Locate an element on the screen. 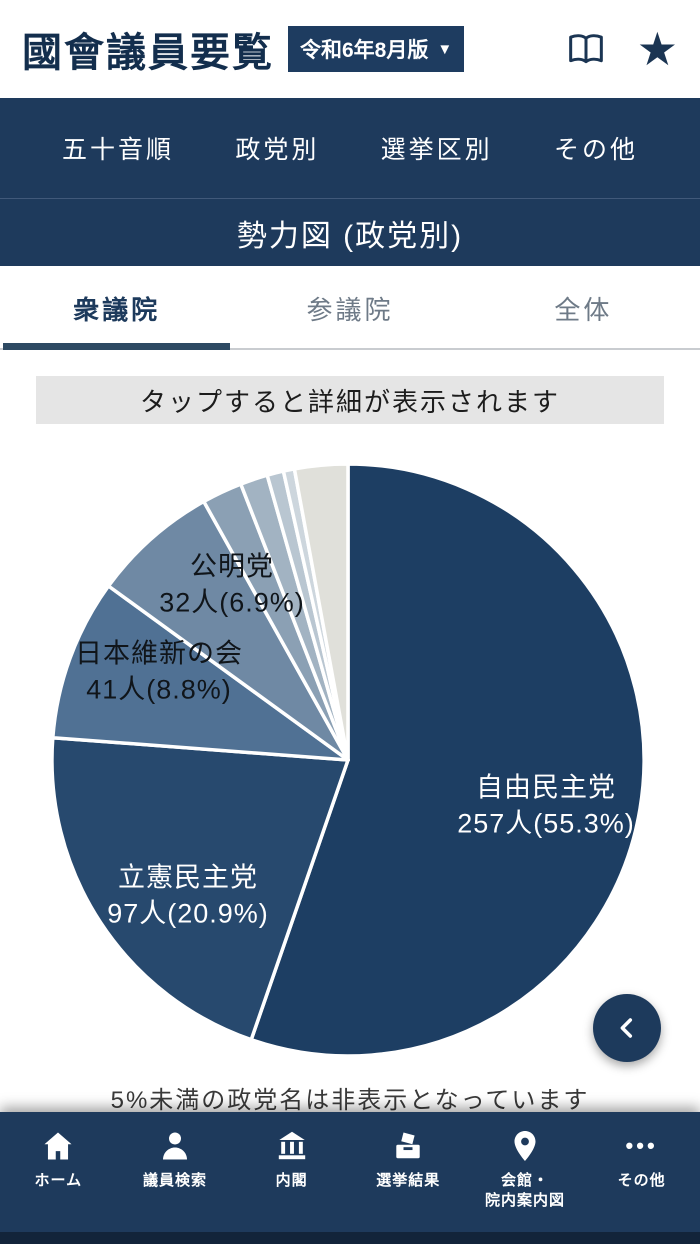 This screenshot has height=1244, width=700. app-header: 國會議員要覧 令和6年8月版 ▼ ★ is located at coordinates (350, 49).